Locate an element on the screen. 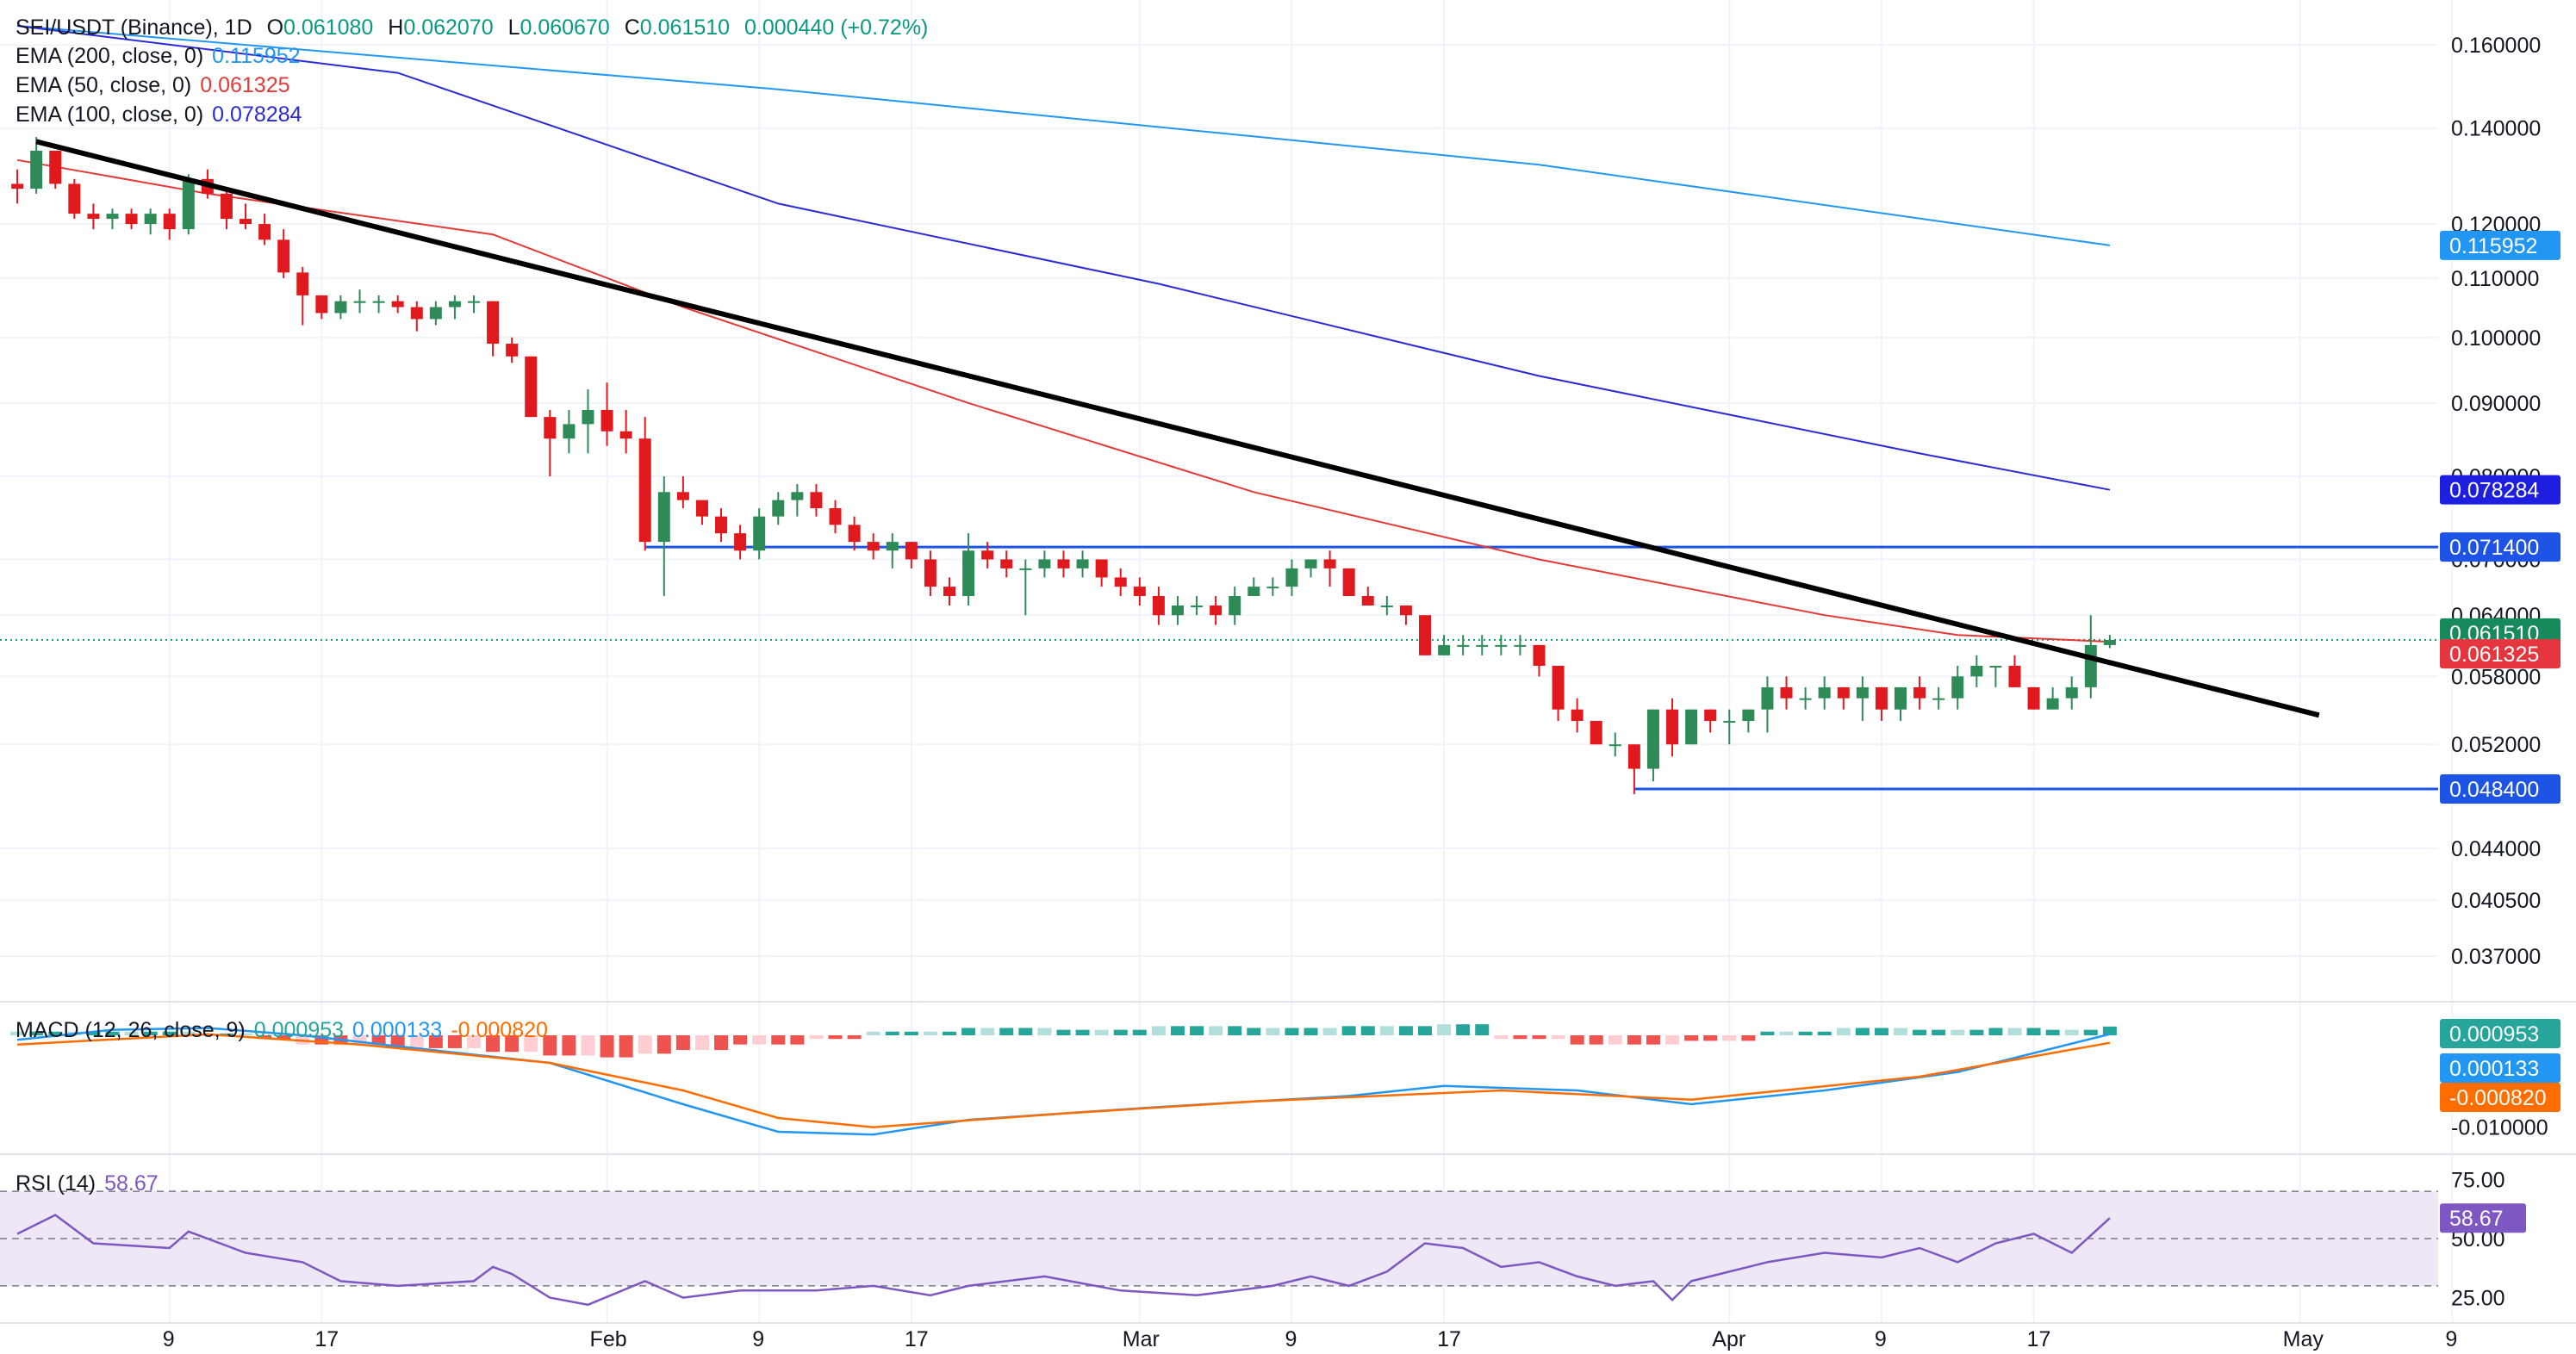 The height and width of the screenshot is (1354, 2576). price-axis-label: 0.078284 is located at coordinates (2494, 491).